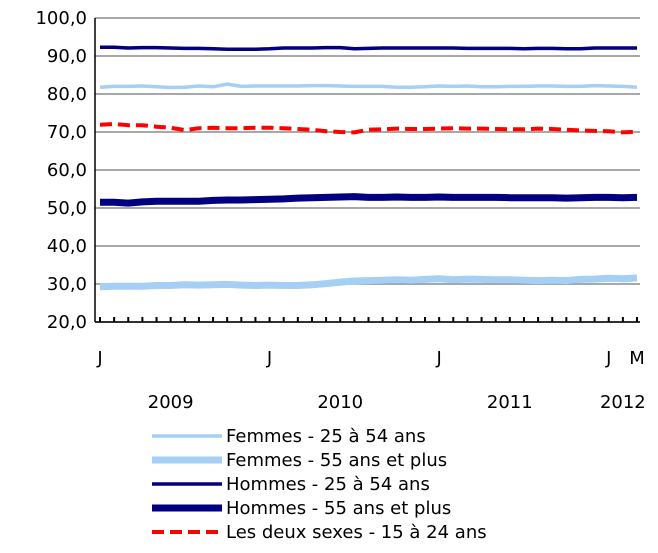  What do you see at coordinates (340, 402) in the screenshot?
I see `year-label: 2010` at bounding box center [340, 402].